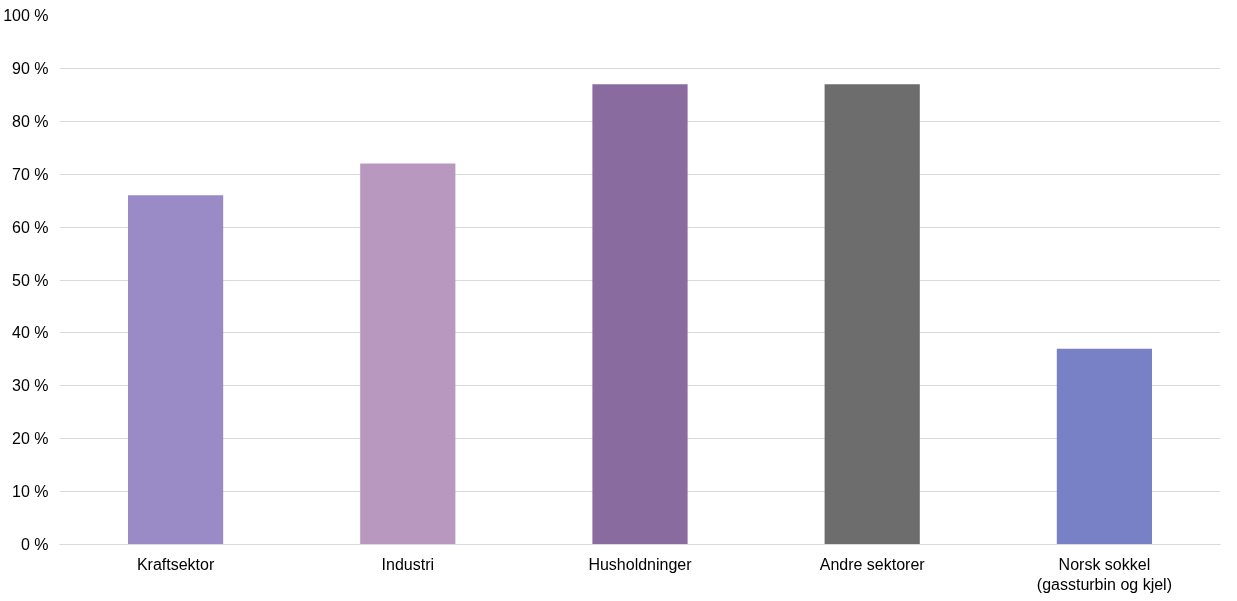  I want to click on x-tick-label: Husholdninger, so click(640, 564).